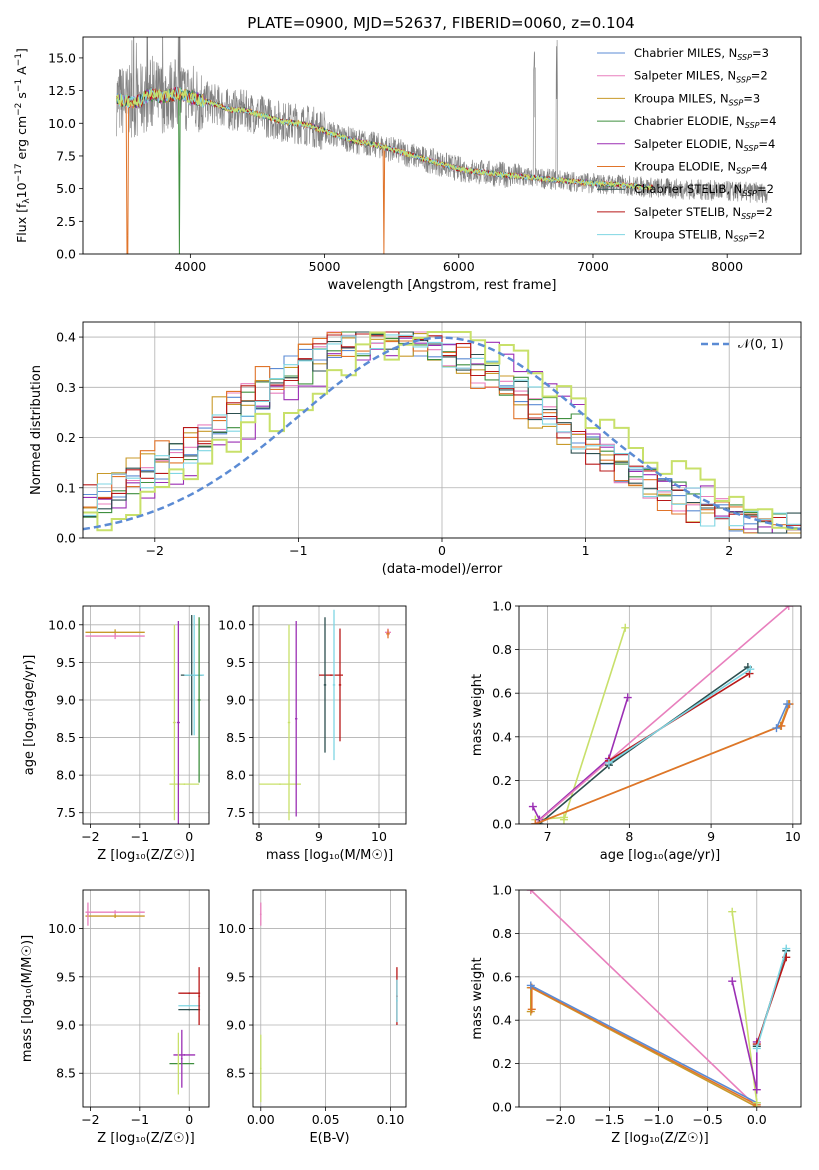  Describe the element at coordinates (502, 933) in the screenshot. I see `y-tick-label: 0.8` at that location.